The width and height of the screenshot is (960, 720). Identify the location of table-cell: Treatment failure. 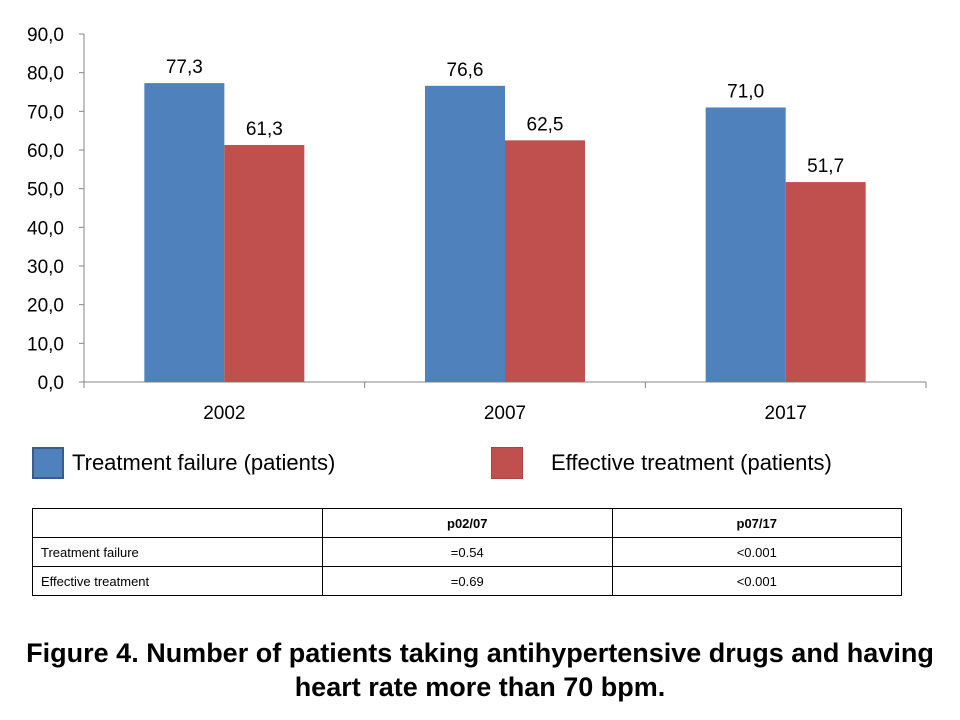
(177, 552).